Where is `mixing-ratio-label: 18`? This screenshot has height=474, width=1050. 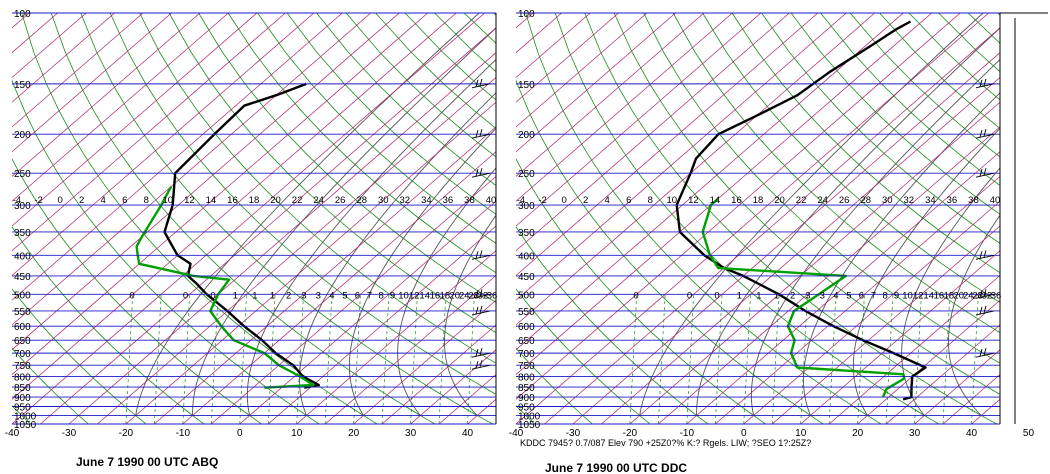 mixing-ratio-label: 18 is located at coordinates (949, 295).